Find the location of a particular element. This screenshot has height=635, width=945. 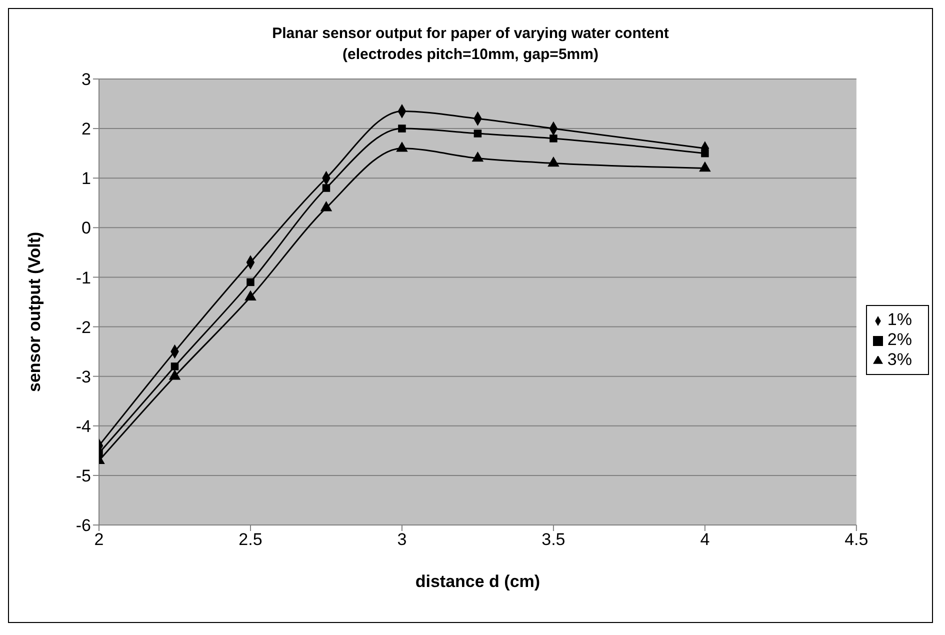

y-tick-label: 3 is located at coordinates (86, 80).